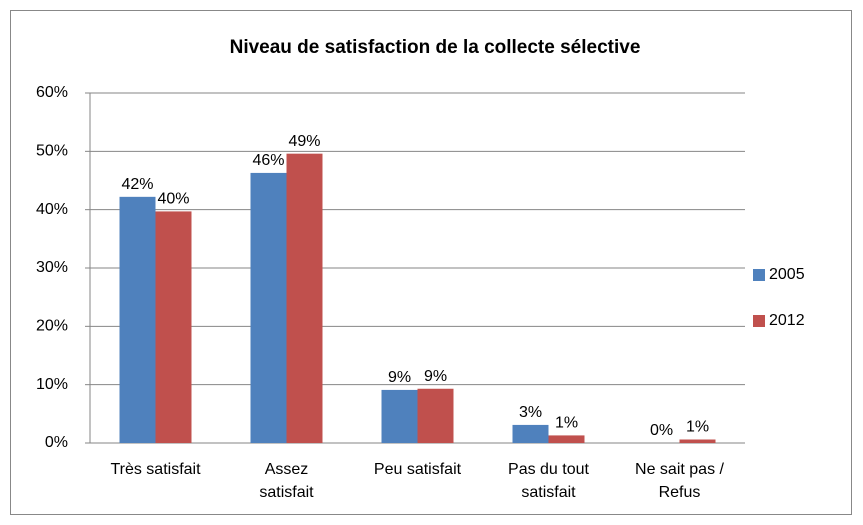 The width and height of the screenshot is (863, 525). I want to click on x-tick-label: Très satisfait, so click(155, 469).